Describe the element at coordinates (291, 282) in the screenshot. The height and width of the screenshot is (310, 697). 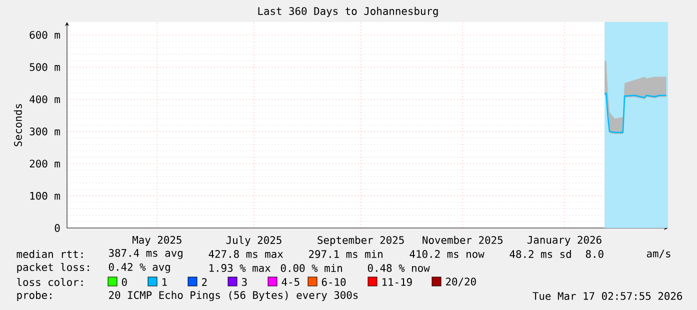
I see `legend-label: 4-5` at that location.